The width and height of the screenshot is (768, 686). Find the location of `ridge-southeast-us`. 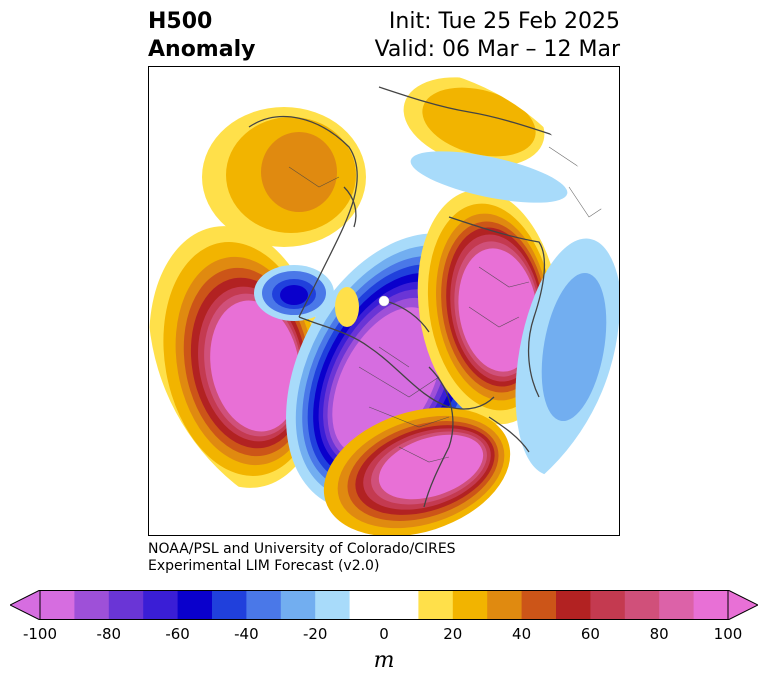

ridge-southeast-us is located at coordinates (417, 471).